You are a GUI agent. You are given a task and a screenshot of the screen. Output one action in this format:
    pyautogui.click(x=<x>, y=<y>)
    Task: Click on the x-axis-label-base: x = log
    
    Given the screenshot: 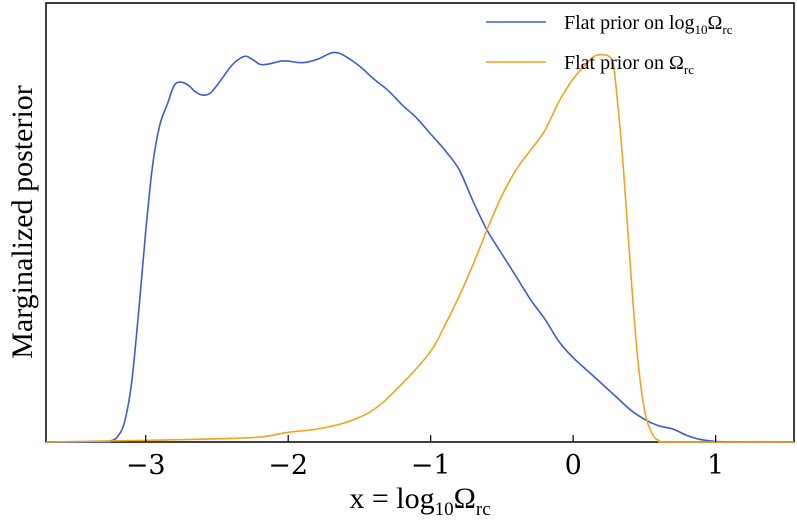 What is the action you would take?
    pyautogui.click(x=391, y=498)
    